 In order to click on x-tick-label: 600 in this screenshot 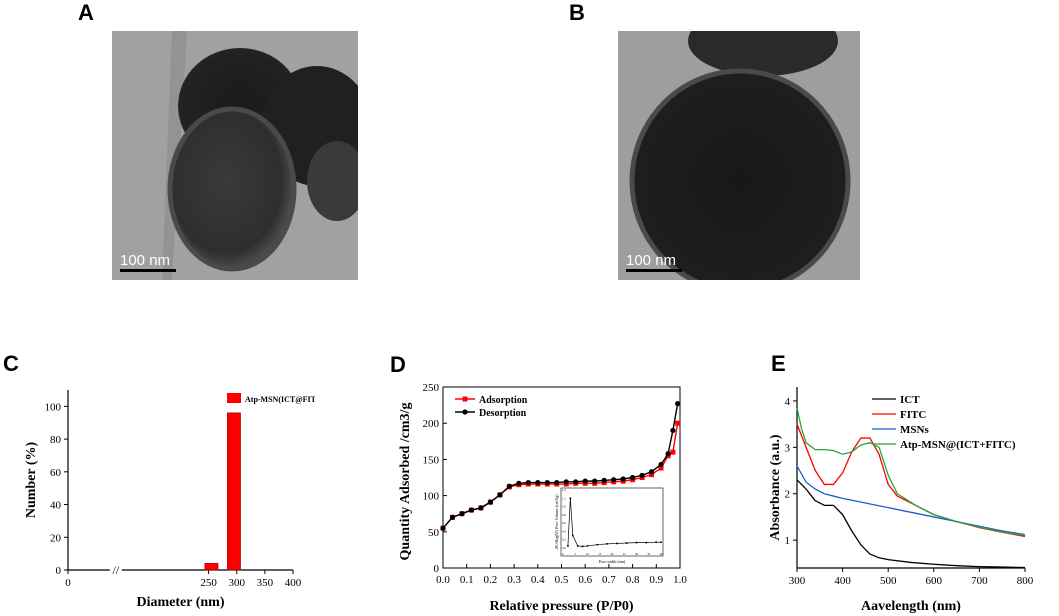, I will do `click(934, 581)`.